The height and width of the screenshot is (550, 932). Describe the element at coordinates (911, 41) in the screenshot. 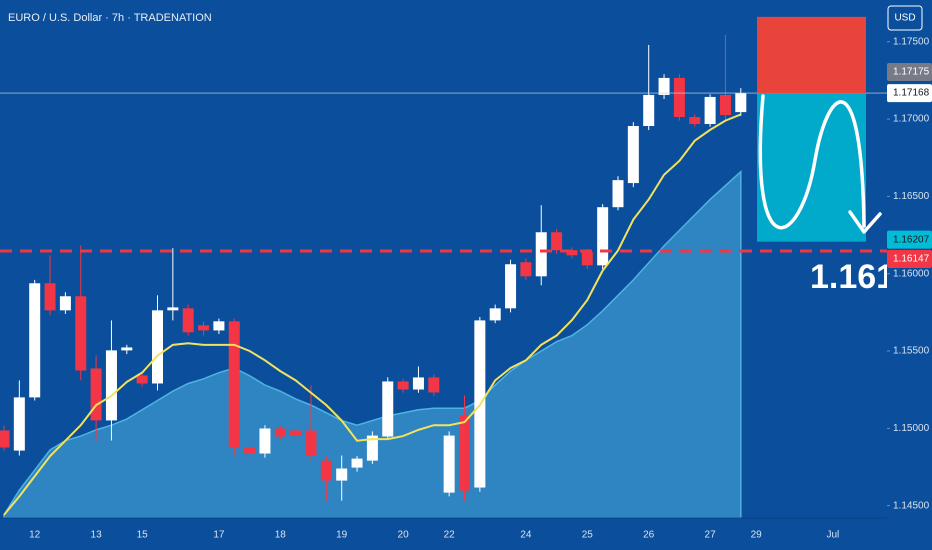

I see `y-tick-label: 1.17500` at that location.